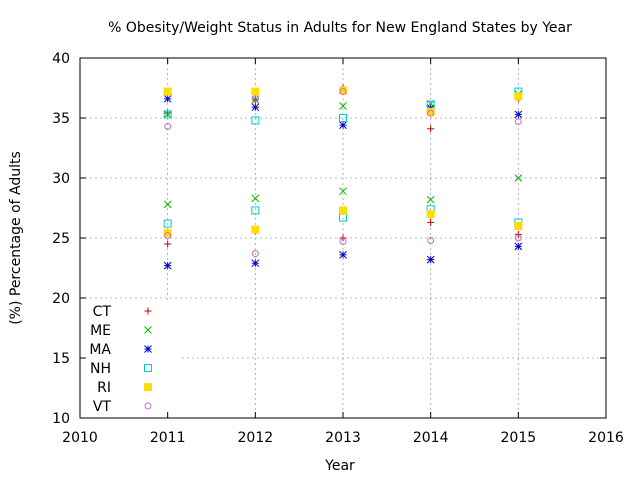 The image size is (640, 480). I want to click on legend-marker-nh, so click(148, 368).